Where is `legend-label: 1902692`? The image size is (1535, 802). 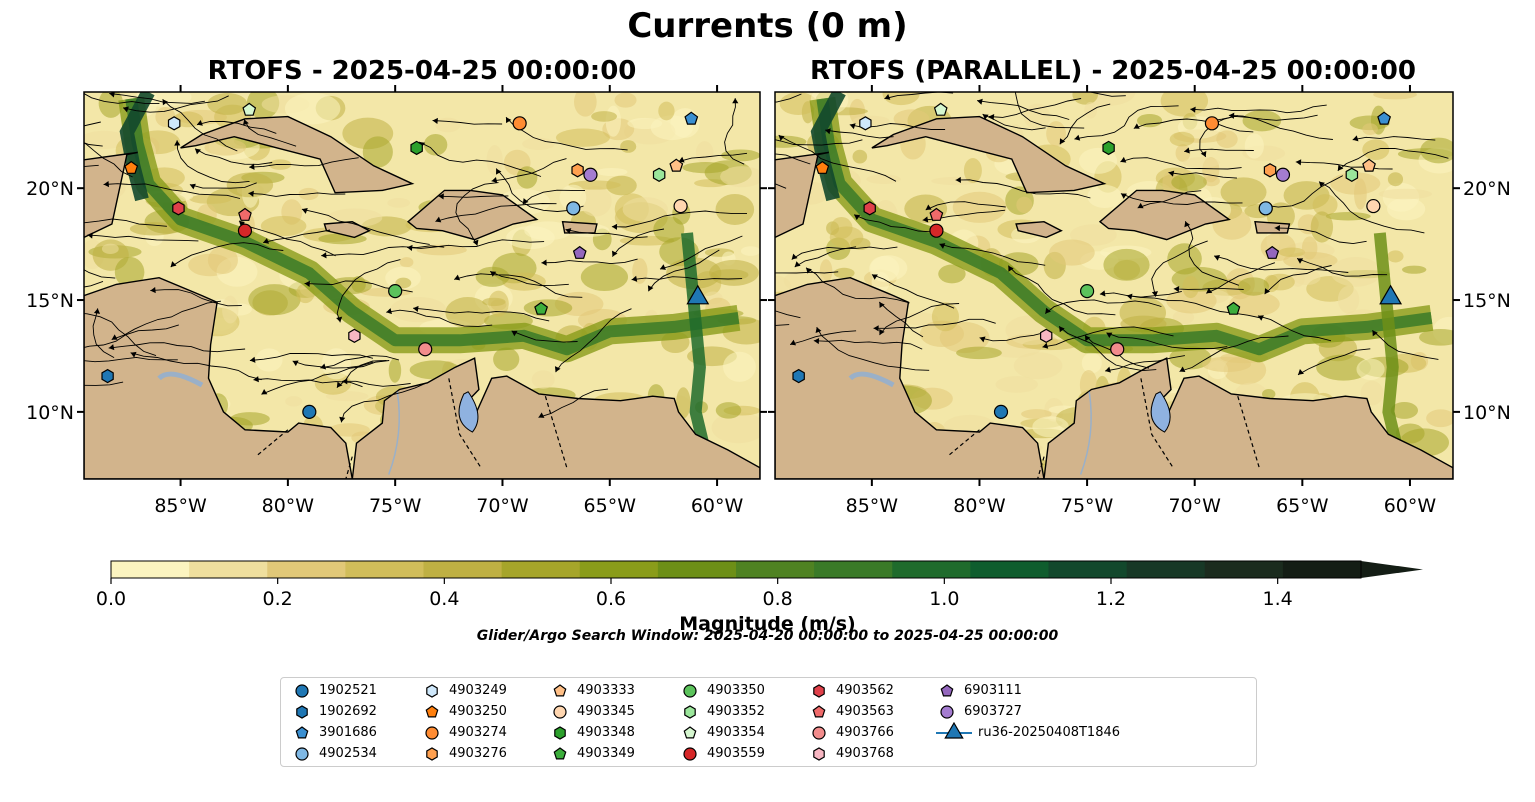 legend-label: 1902692 is located at coordinates (348, 711).